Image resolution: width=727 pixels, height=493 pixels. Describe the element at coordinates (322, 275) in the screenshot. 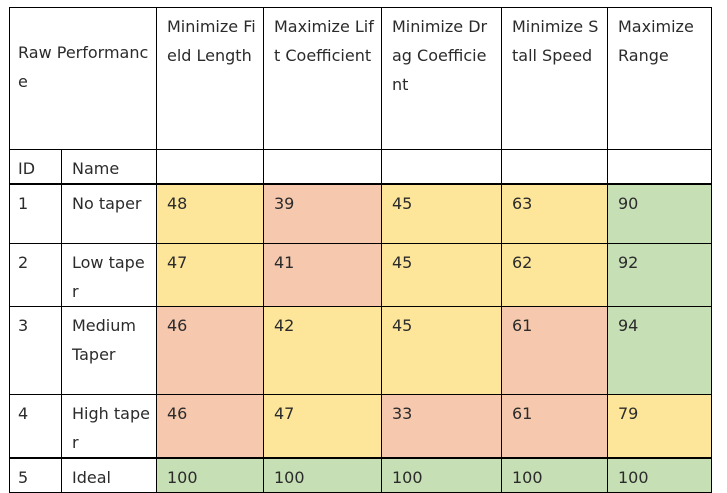

I see `value-cell: 41` at that location.